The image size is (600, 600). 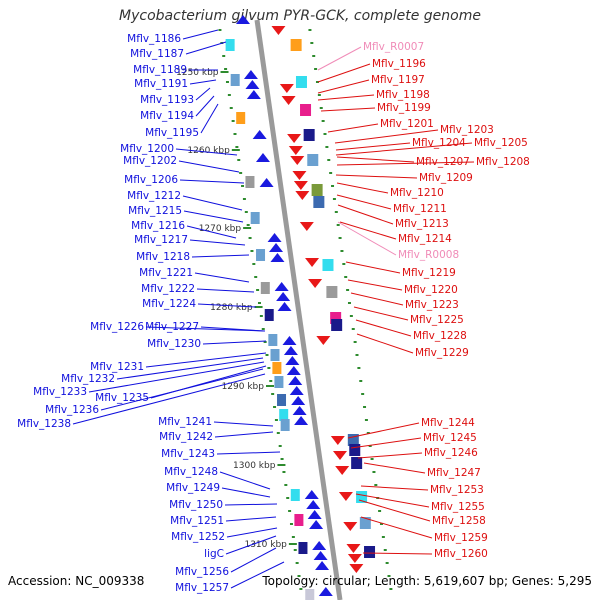 I want to click on gene-label: Mflv_1201, so click(x=407, y=124).